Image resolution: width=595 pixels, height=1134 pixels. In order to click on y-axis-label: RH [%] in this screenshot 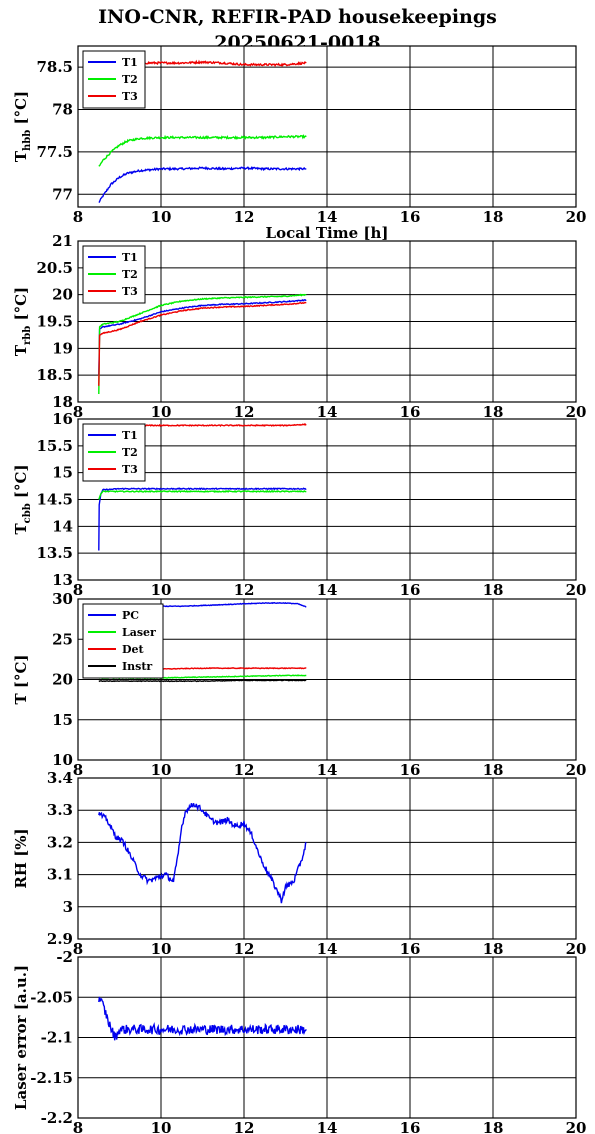, I will do `click(21, 858)`.